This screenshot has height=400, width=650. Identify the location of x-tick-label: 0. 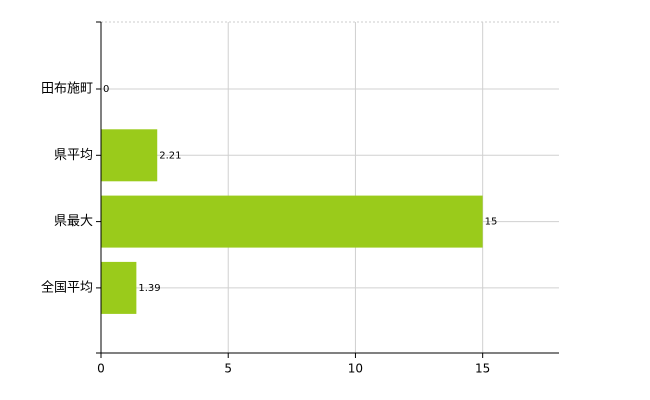
(101, 369).